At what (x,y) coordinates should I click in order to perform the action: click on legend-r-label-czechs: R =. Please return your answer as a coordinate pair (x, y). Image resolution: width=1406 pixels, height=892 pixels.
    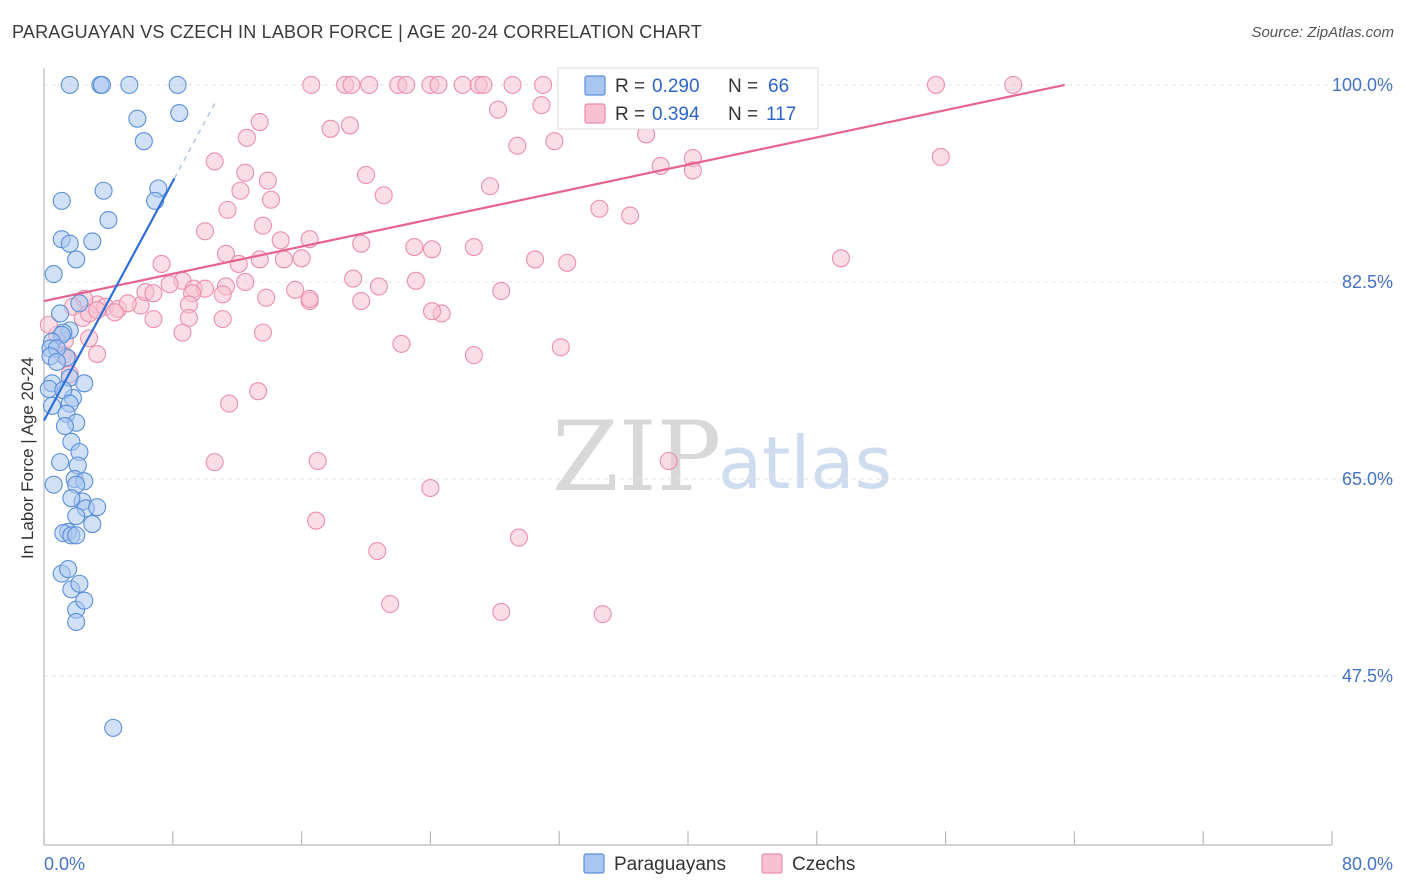
    Looking at the image, I should click on (630, 114).